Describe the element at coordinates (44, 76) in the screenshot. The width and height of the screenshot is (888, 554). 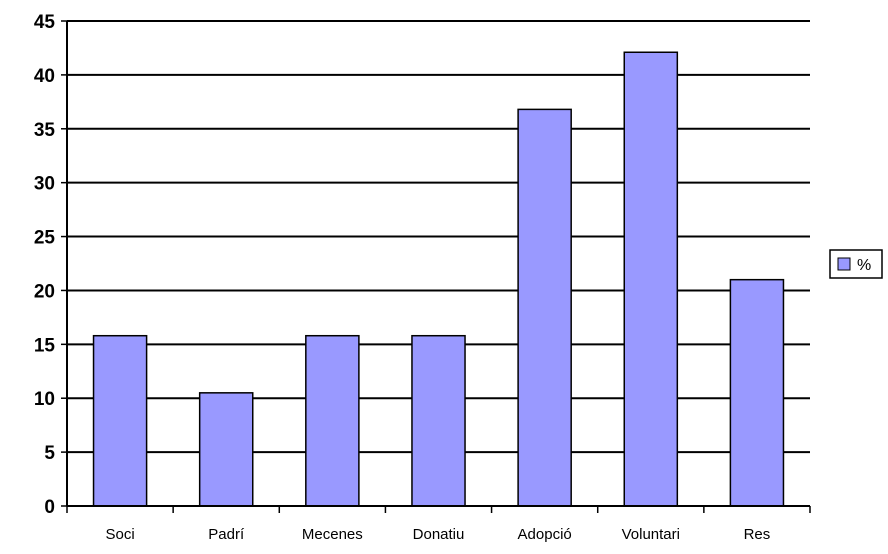
I see `y-tick-label: 40` at that location.